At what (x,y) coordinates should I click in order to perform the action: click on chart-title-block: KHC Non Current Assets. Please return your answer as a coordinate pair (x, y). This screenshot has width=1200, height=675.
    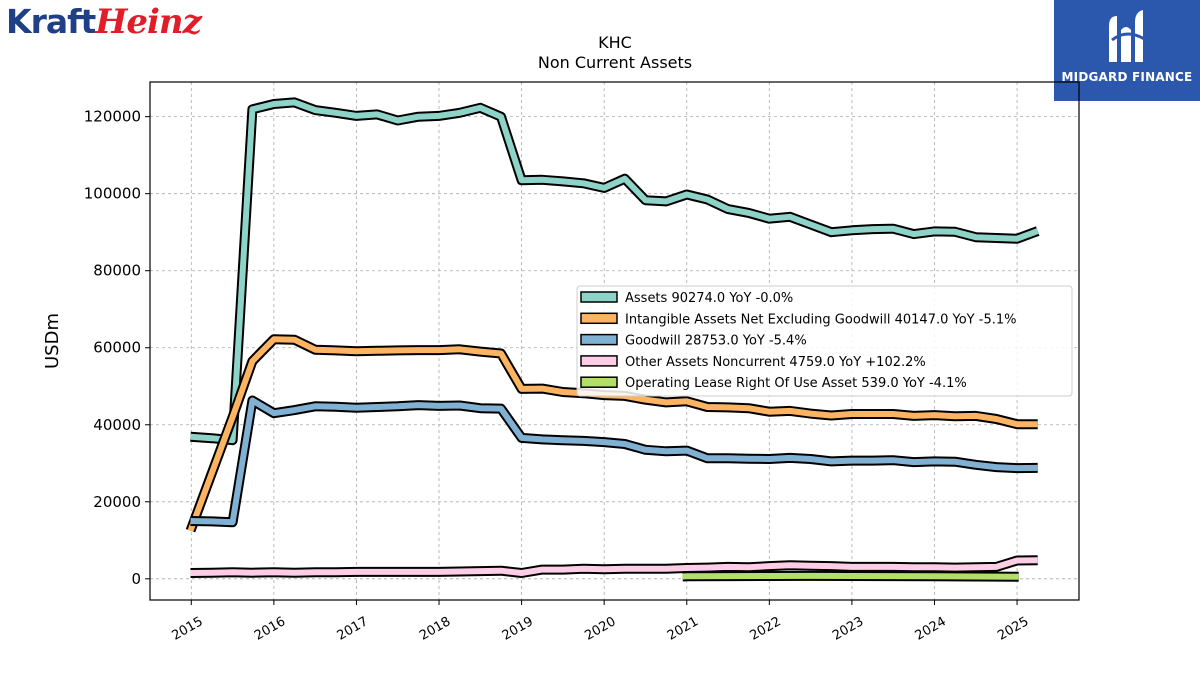
    Looking at the image, I should click on (615, 53).